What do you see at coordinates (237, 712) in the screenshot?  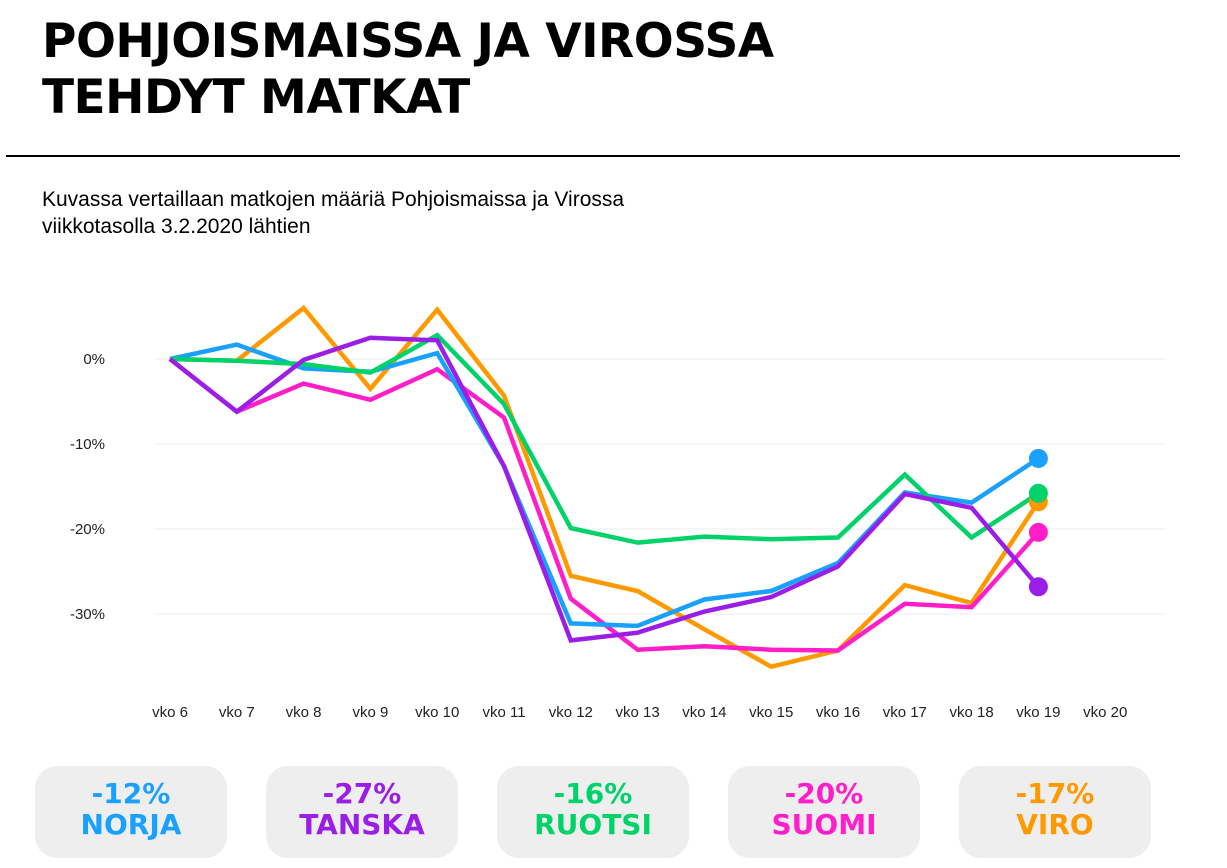 I see `x-tick-label: vko 7` at bounding box center [237, 712].